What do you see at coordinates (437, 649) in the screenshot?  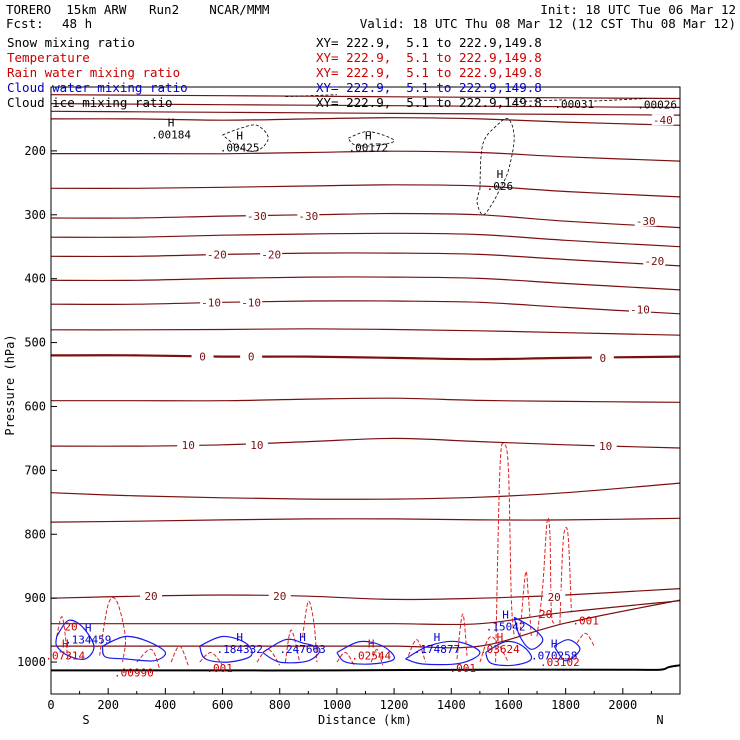 I see `maximum-value: .174877` at bounding box center [437, 649].